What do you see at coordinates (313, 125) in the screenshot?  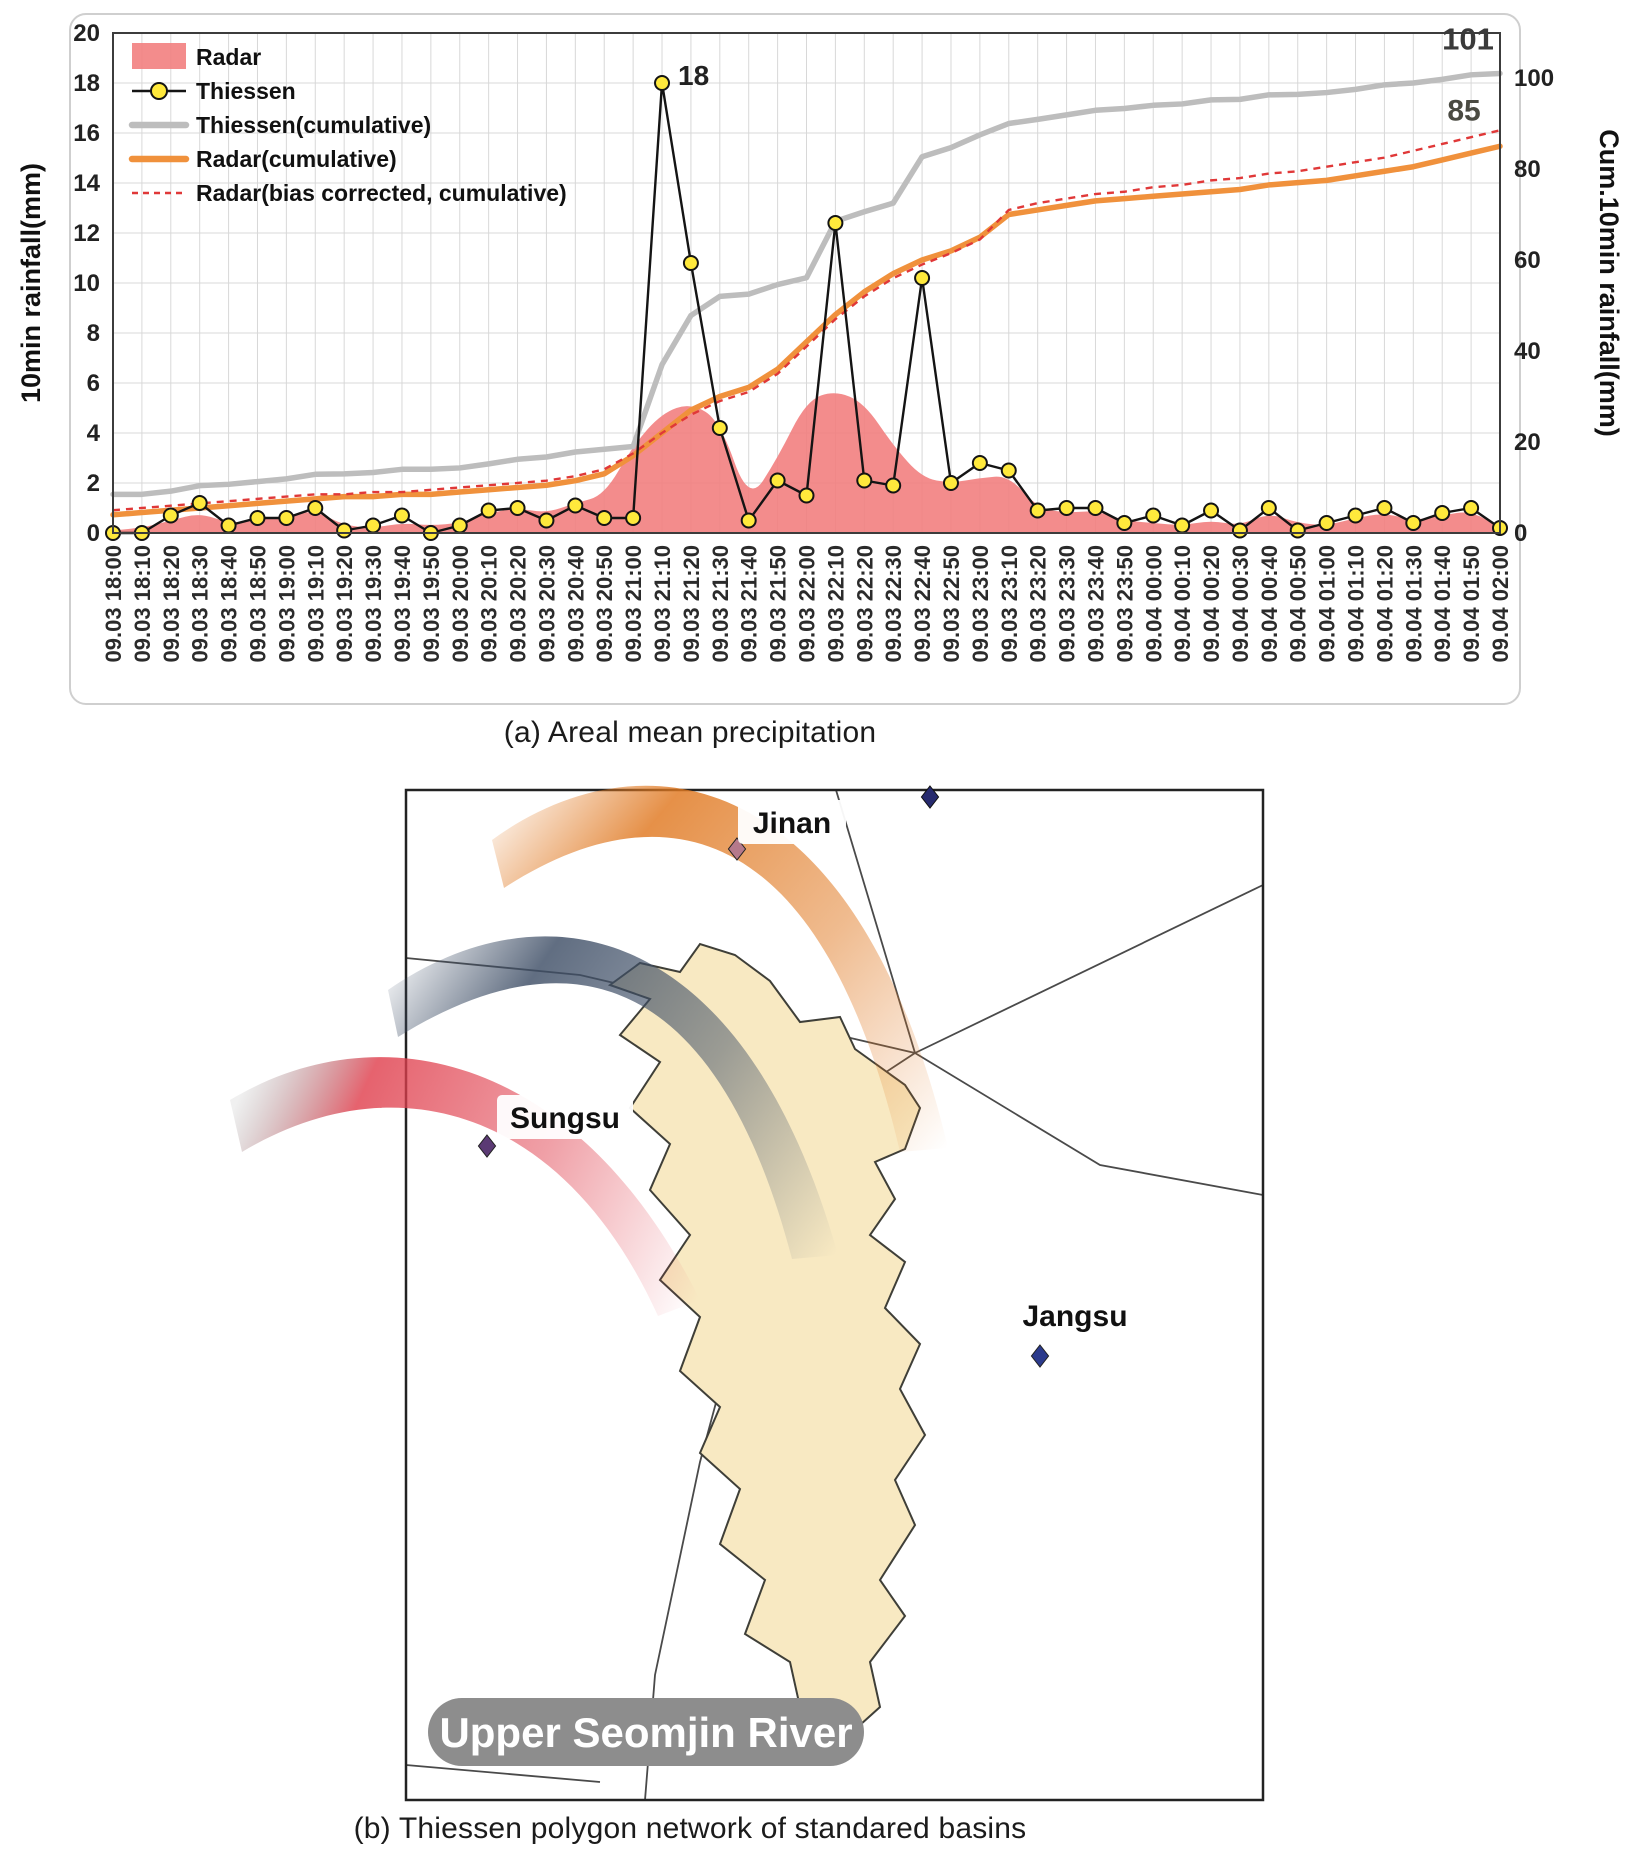 I see `legend-label: Thiessen(cumulative)` at bounding box center [313, 125].